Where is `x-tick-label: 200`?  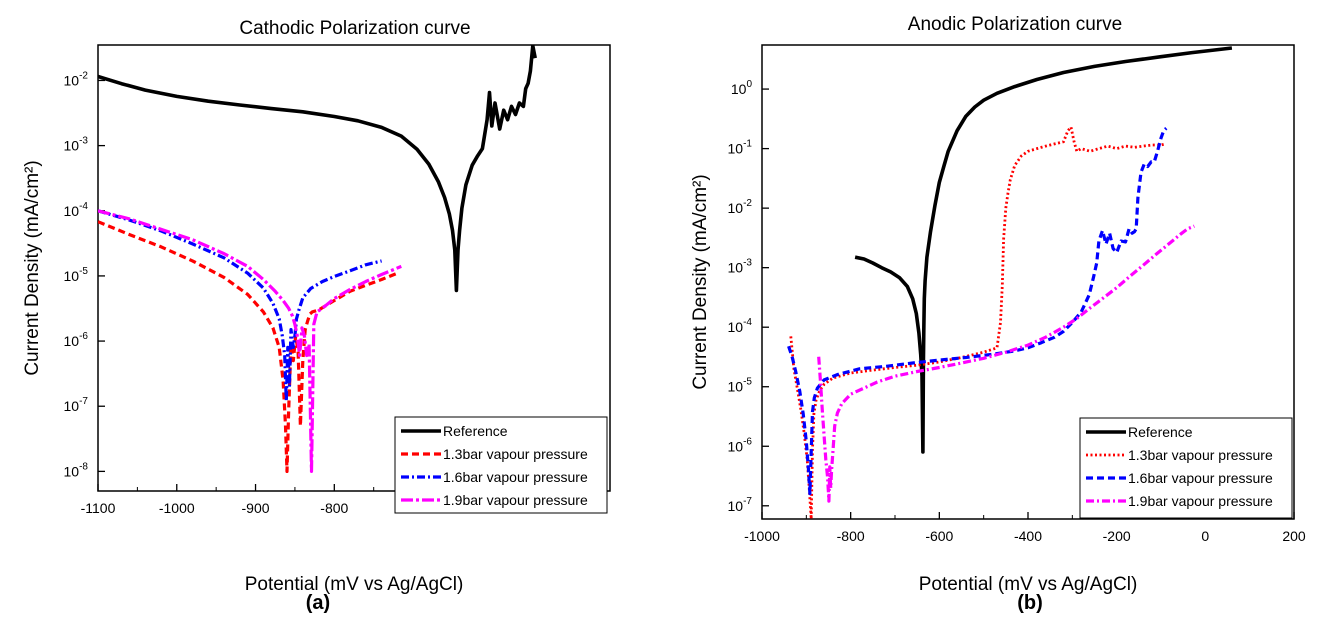 x-tick-label: 200 is located at coordinates (1294, 536).